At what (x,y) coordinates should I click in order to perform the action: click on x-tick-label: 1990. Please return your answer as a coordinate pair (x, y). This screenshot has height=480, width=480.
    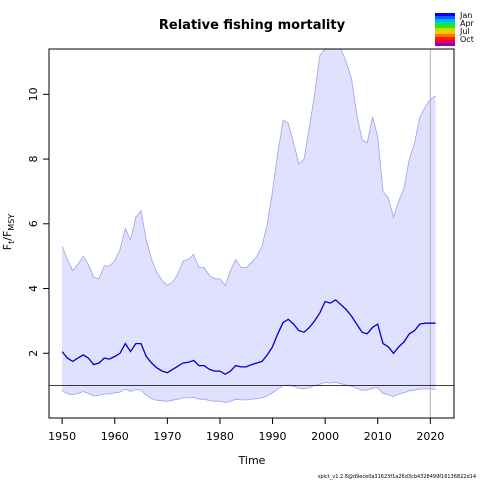
    Looking at the image, I should click on (273, 436).